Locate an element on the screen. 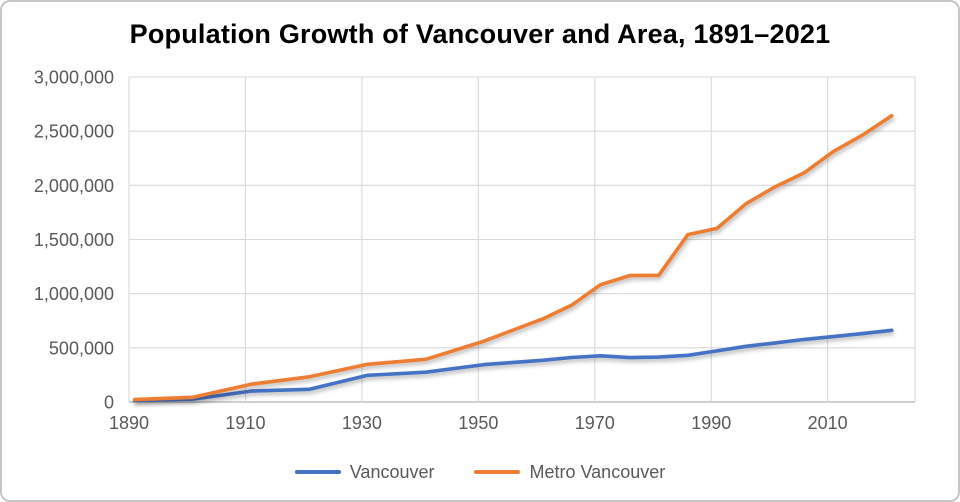  y-axis-tick-label: 0 is located at coordinates (109, 403).